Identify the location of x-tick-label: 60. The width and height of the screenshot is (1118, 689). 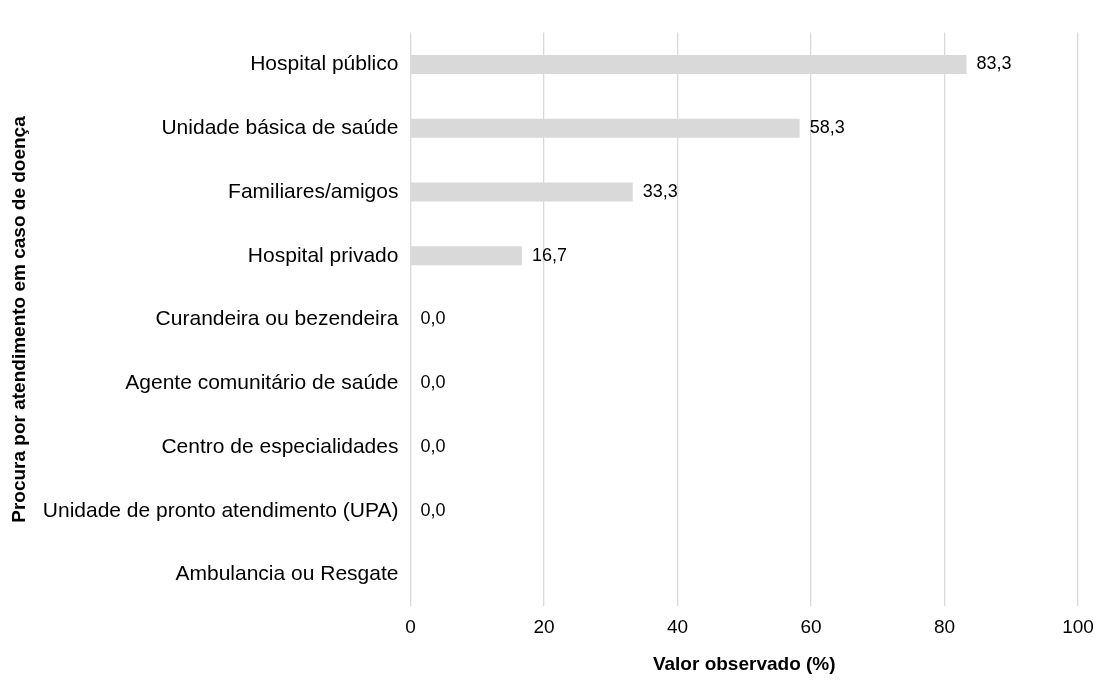
(811, 627).